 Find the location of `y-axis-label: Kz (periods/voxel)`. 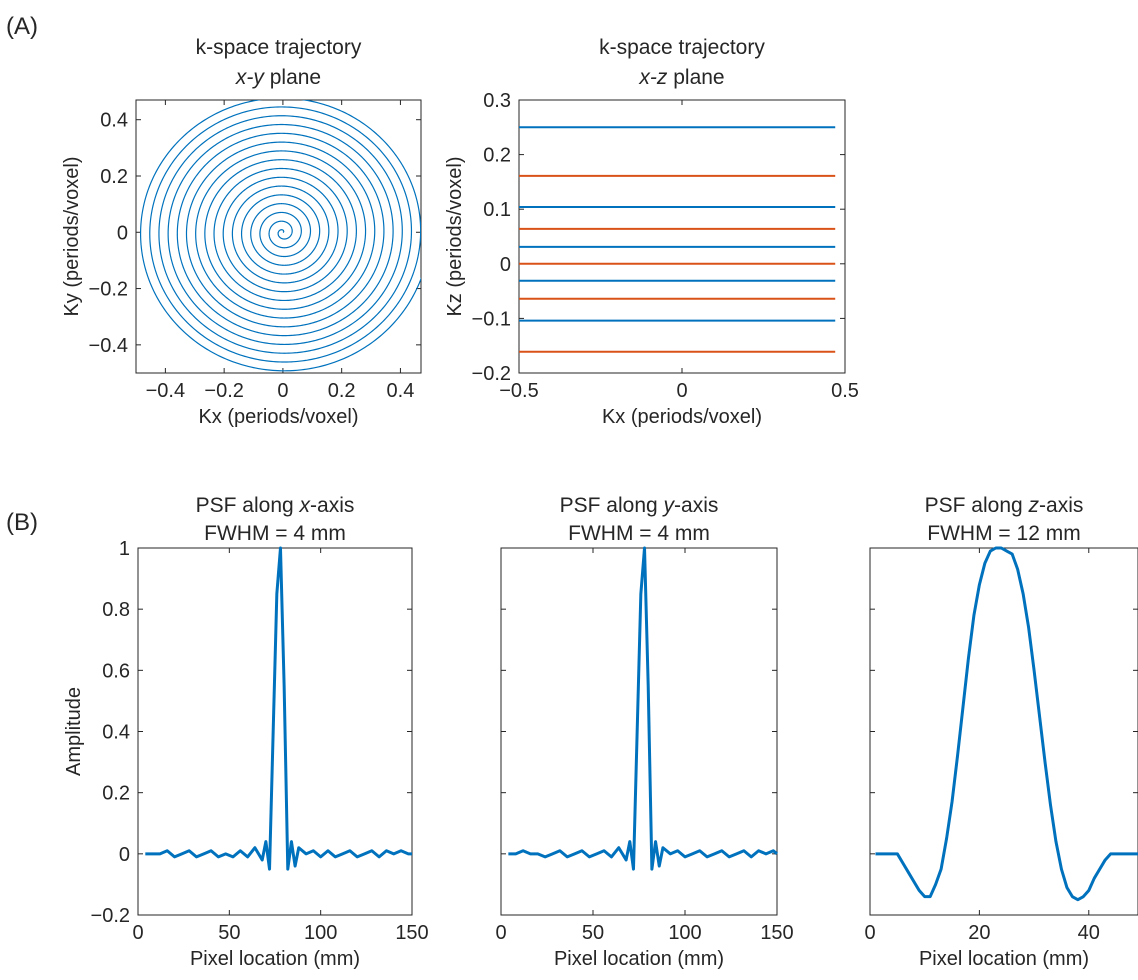

y-axis-label: Kz (periods/voxel) is located at coordinates (455, 236).